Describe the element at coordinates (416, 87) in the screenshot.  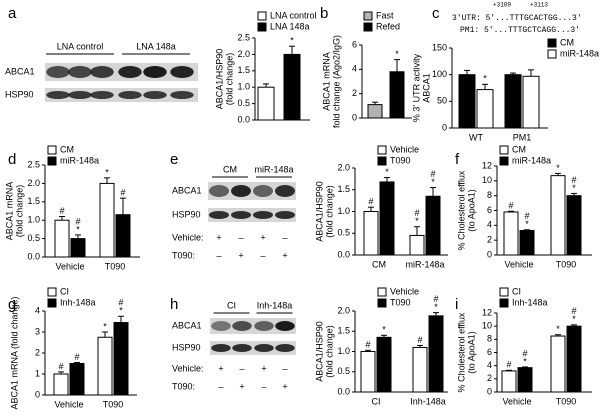
I see `y-axis-label: % 3' UTR activity` at that location.